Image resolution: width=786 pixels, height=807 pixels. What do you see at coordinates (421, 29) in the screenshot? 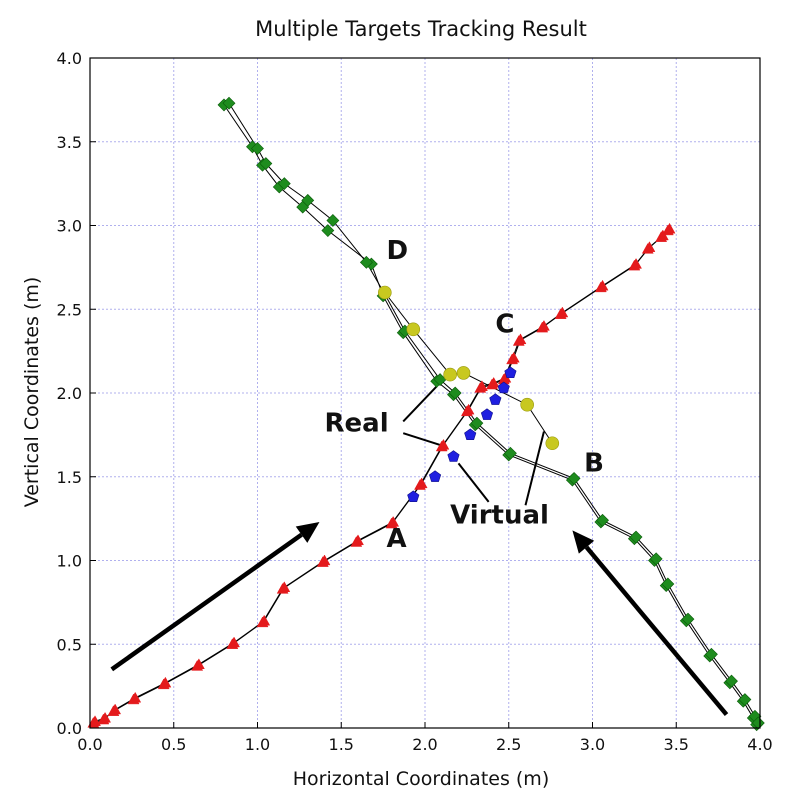
I see `chart-title: Multiple Targets Tracking Result` at bounding box center [421, 29].